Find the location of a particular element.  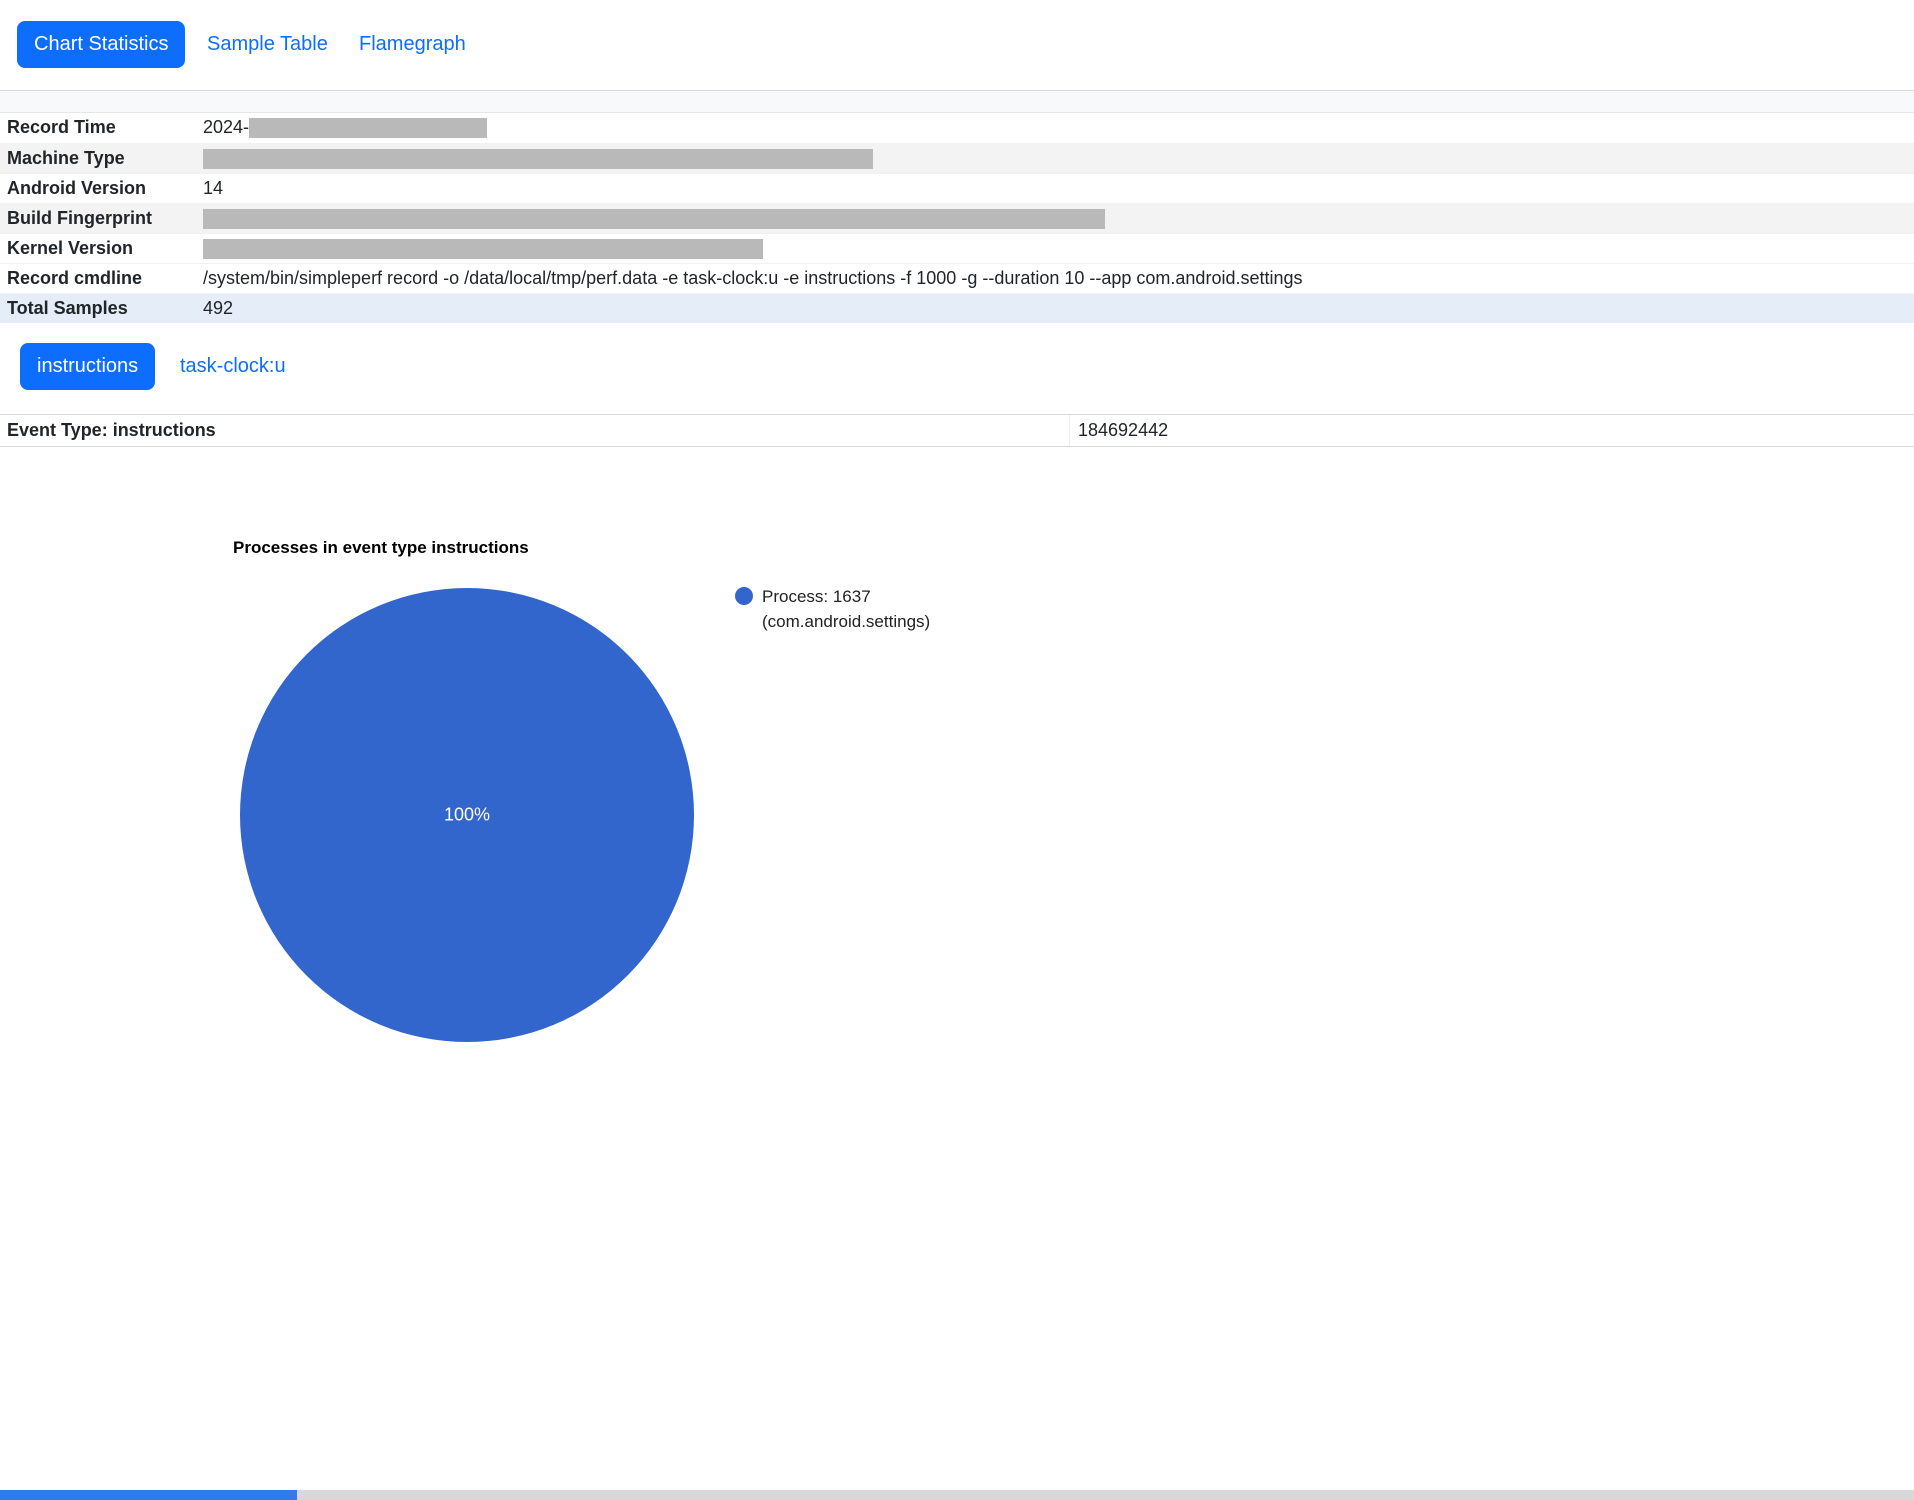

bottom-partial-strip is located at coordinates (957, 1495).